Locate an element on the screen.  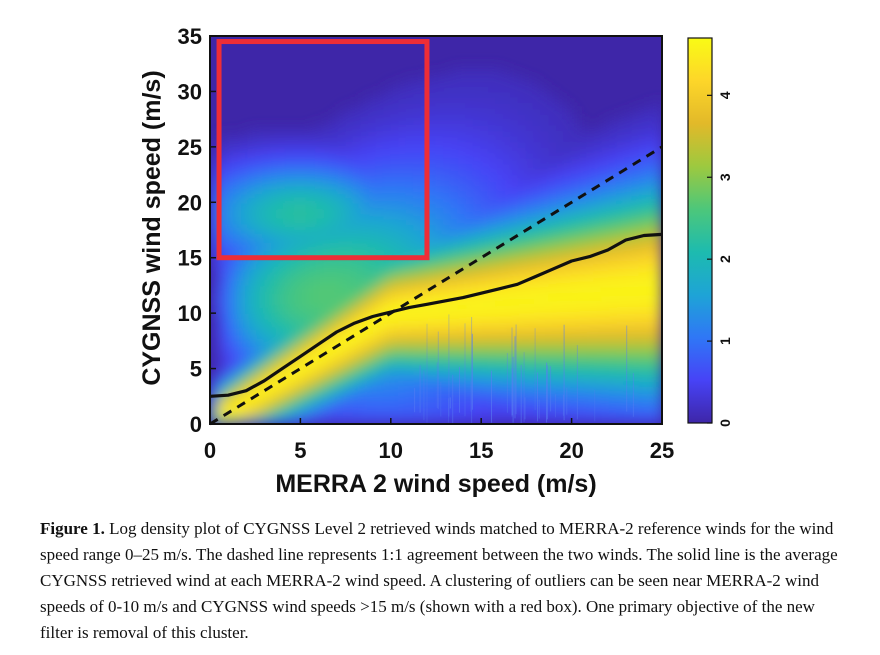
y-tick-label: 35 is located at coordinates (190, 36).